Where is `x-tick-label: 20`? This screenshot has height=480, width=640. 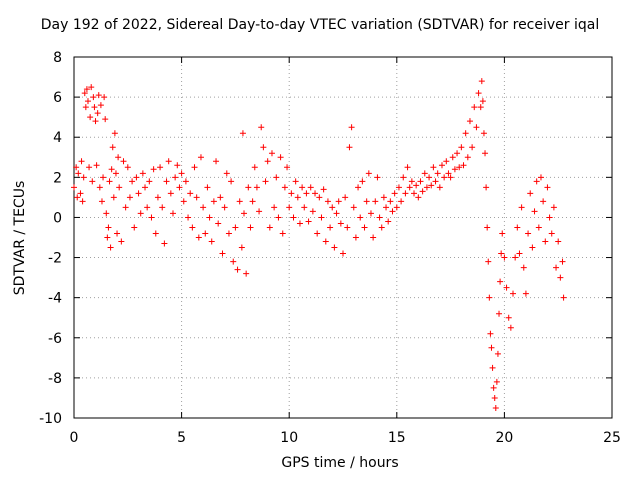 x-tick-label: 20 is located at coordinates (504, 438).